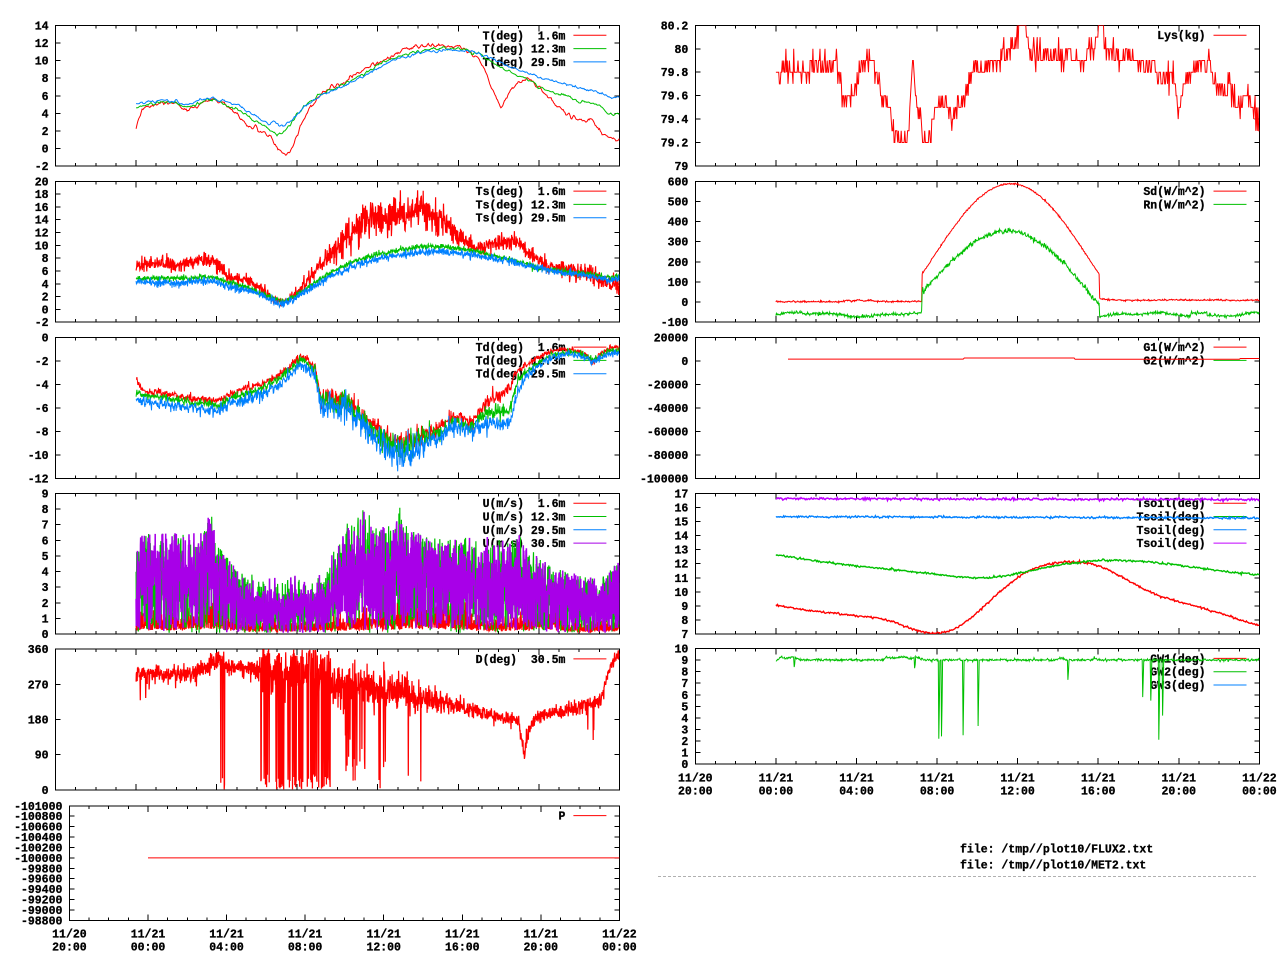 This screenshot has width=1280, height=965. What do you see at coordinates (524, 531) in the screenshot?
I see `svg-text: U(m/s) 29.5m` at bounding box center [524, 531].